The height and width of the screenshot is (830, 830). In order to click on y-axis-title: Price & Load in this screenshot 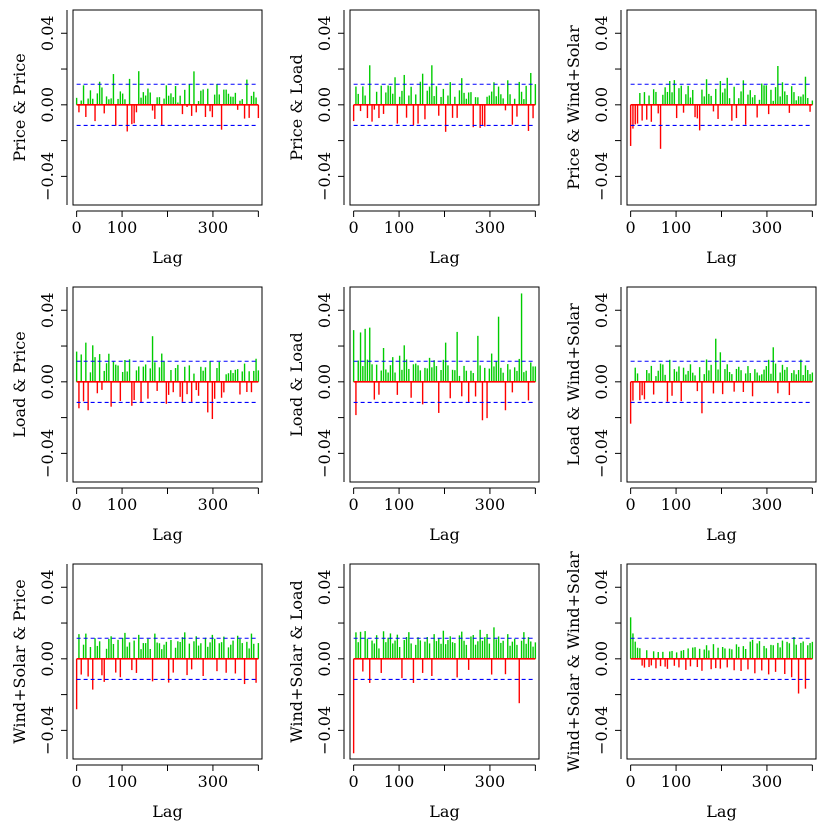, I will do `click(296, 107)`.